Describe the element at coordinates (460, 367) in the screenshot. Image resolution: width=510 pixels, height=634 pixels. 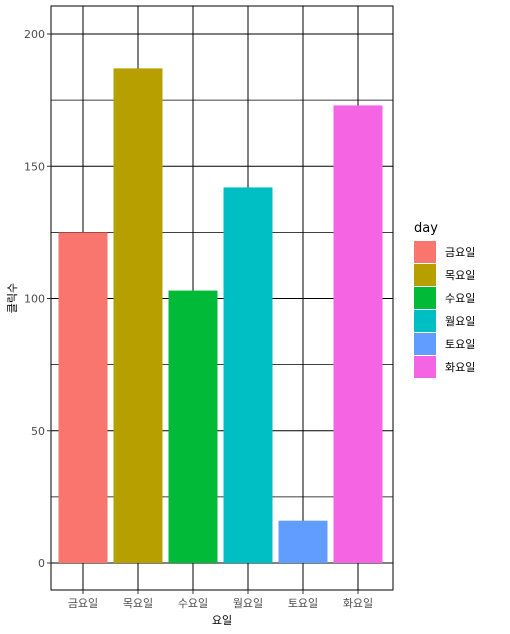
I see `legend-label: 화요일` at that location.